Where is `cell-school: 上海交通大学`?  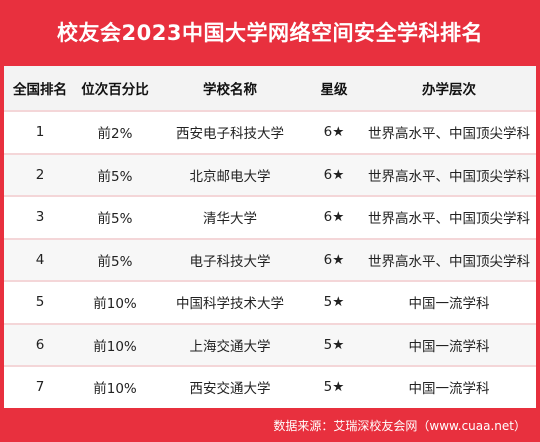
cell-school: 上海交通大学 is located at coordinates (230, 346).